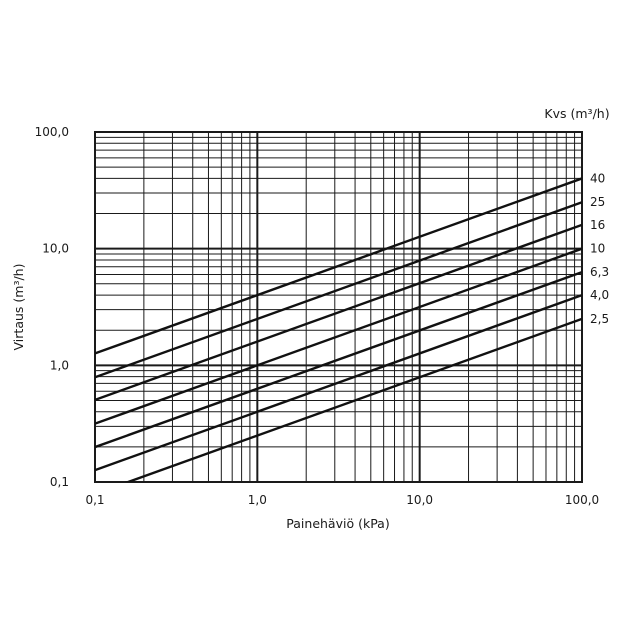 This screenshot has height=640, width=640. What do you see at coordinates (582, 500) in the screenshot?
I see `x-tick-label: 100,0` at bounding box center [582, 500].